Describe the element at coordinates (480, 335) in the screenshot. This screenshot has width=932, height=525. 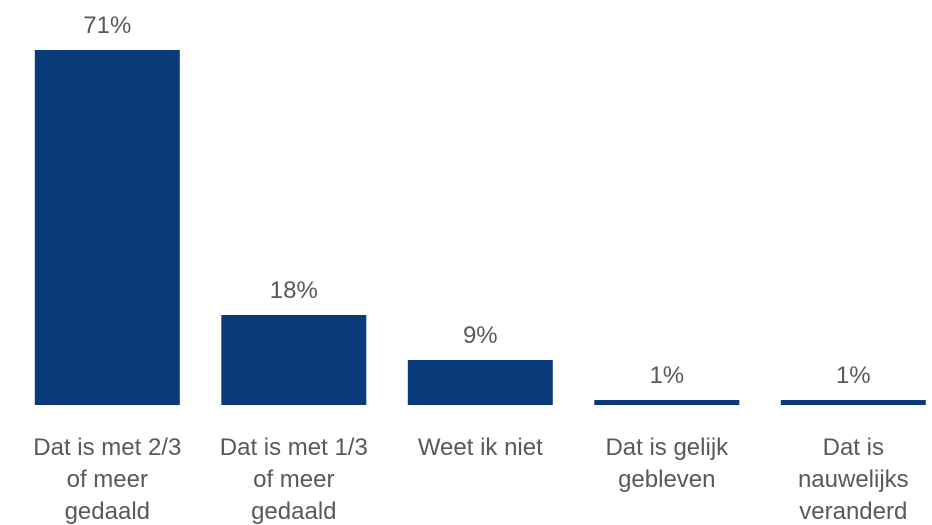
I see `value-label-2: 9%` at that location.